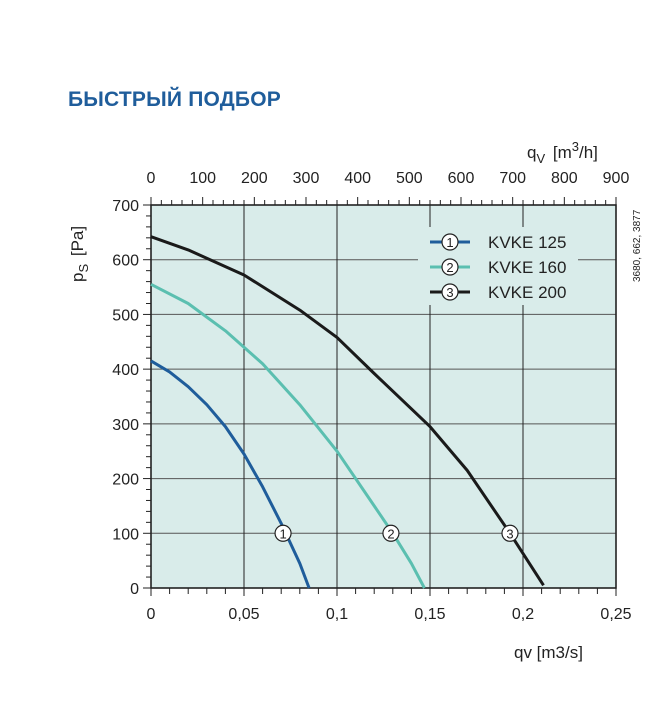  Describe the element at coordinates (125, 261) in the screenshot. I see `y-tick-label: 600` at that location.